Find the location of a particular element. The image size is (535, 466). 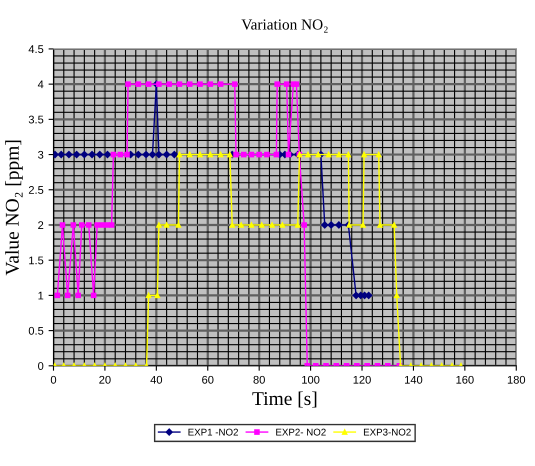

y-tick-label: 4.5 is located at coordinates (36, 49).